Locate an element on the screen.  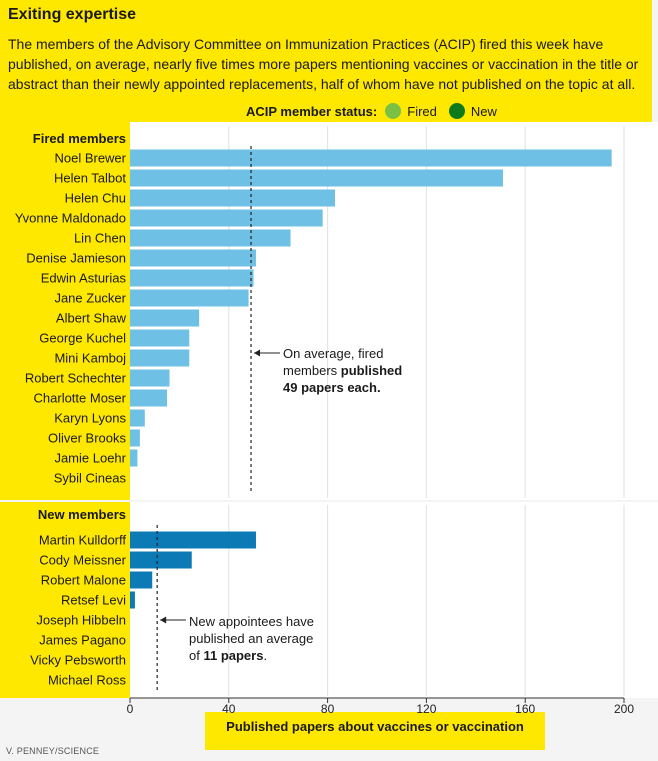
credit-text: V. PENNEY/SCIENCE is located at coordinates (53, 751).